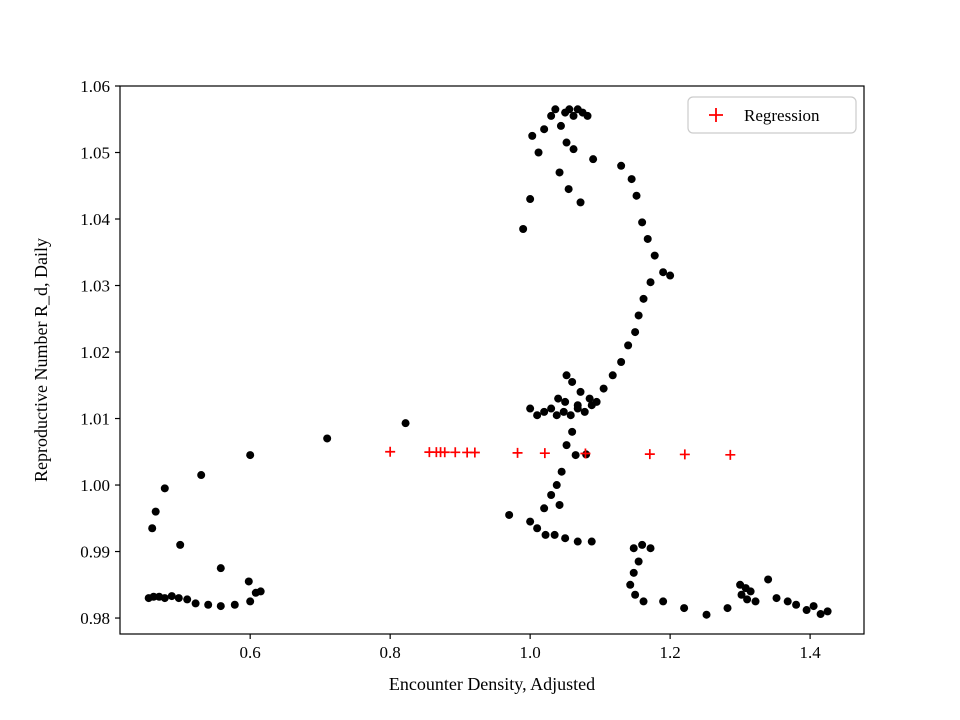 The width and height of the screenshot is (960, 720). What do you see at coordinates (41, 360) in the screenshot?
I see `y-axis-label: Reproductive Number R_d, Daily` at bounding box center [41, 360].